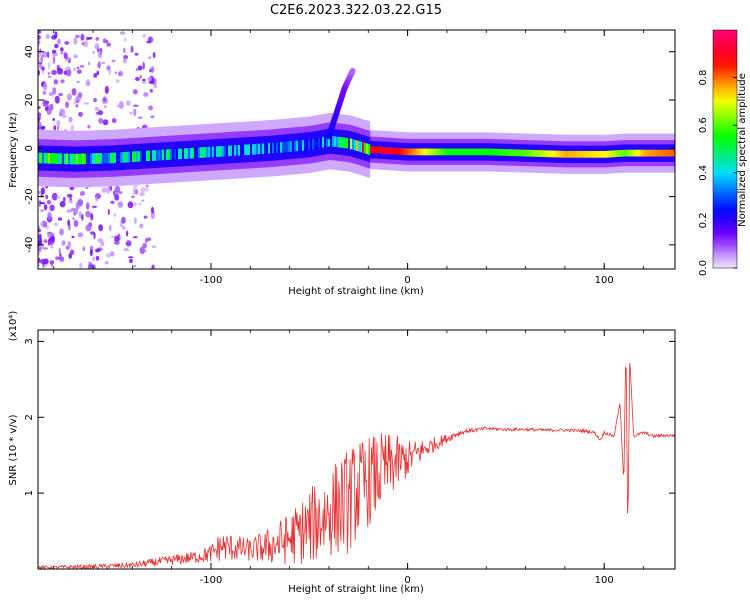 The width and height of the screenshot is (750, 600). Describe the element at coordinates (13, 449) in the screenshot. I see `snr-y-label: SNR (10 * v/v)` at that location.